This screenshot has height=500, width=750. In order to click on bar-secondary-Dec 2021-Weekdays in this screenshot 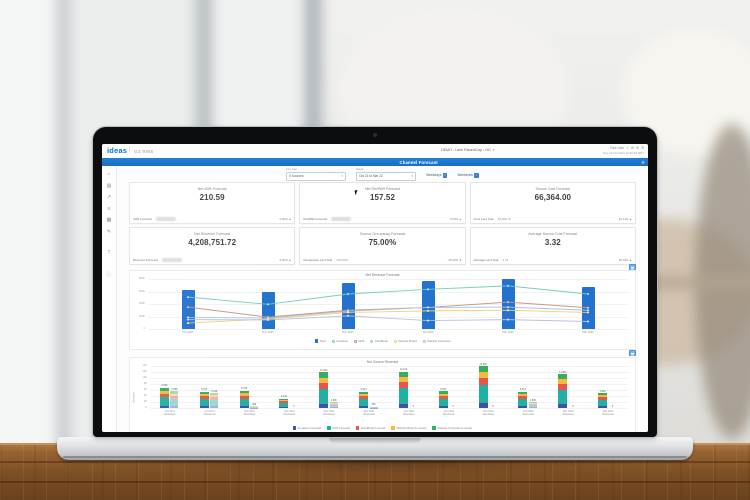, I will do `click(333, 405)`.